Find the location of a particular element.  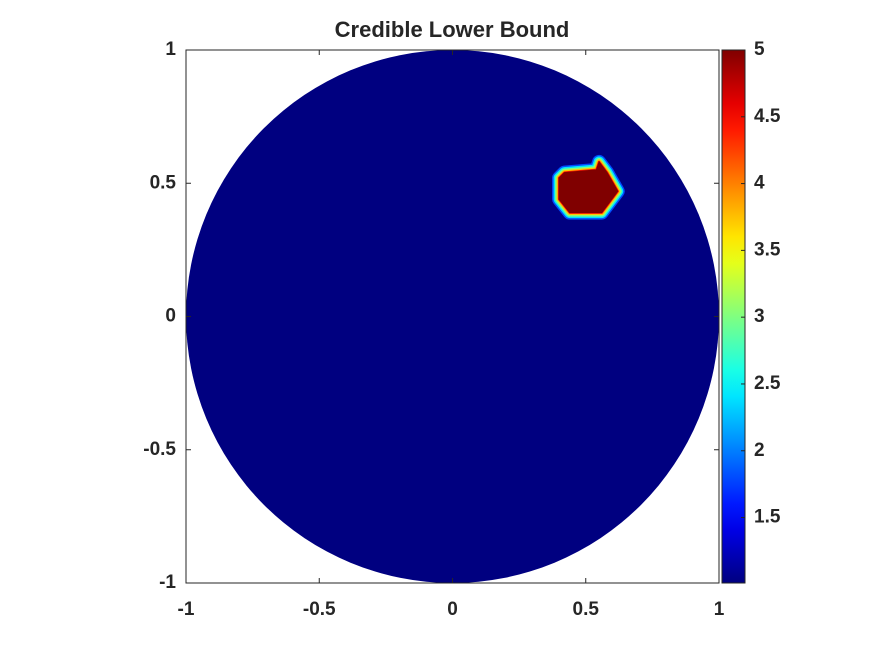

y-tick-label: -0.5 is located at coordinates (159, 449).